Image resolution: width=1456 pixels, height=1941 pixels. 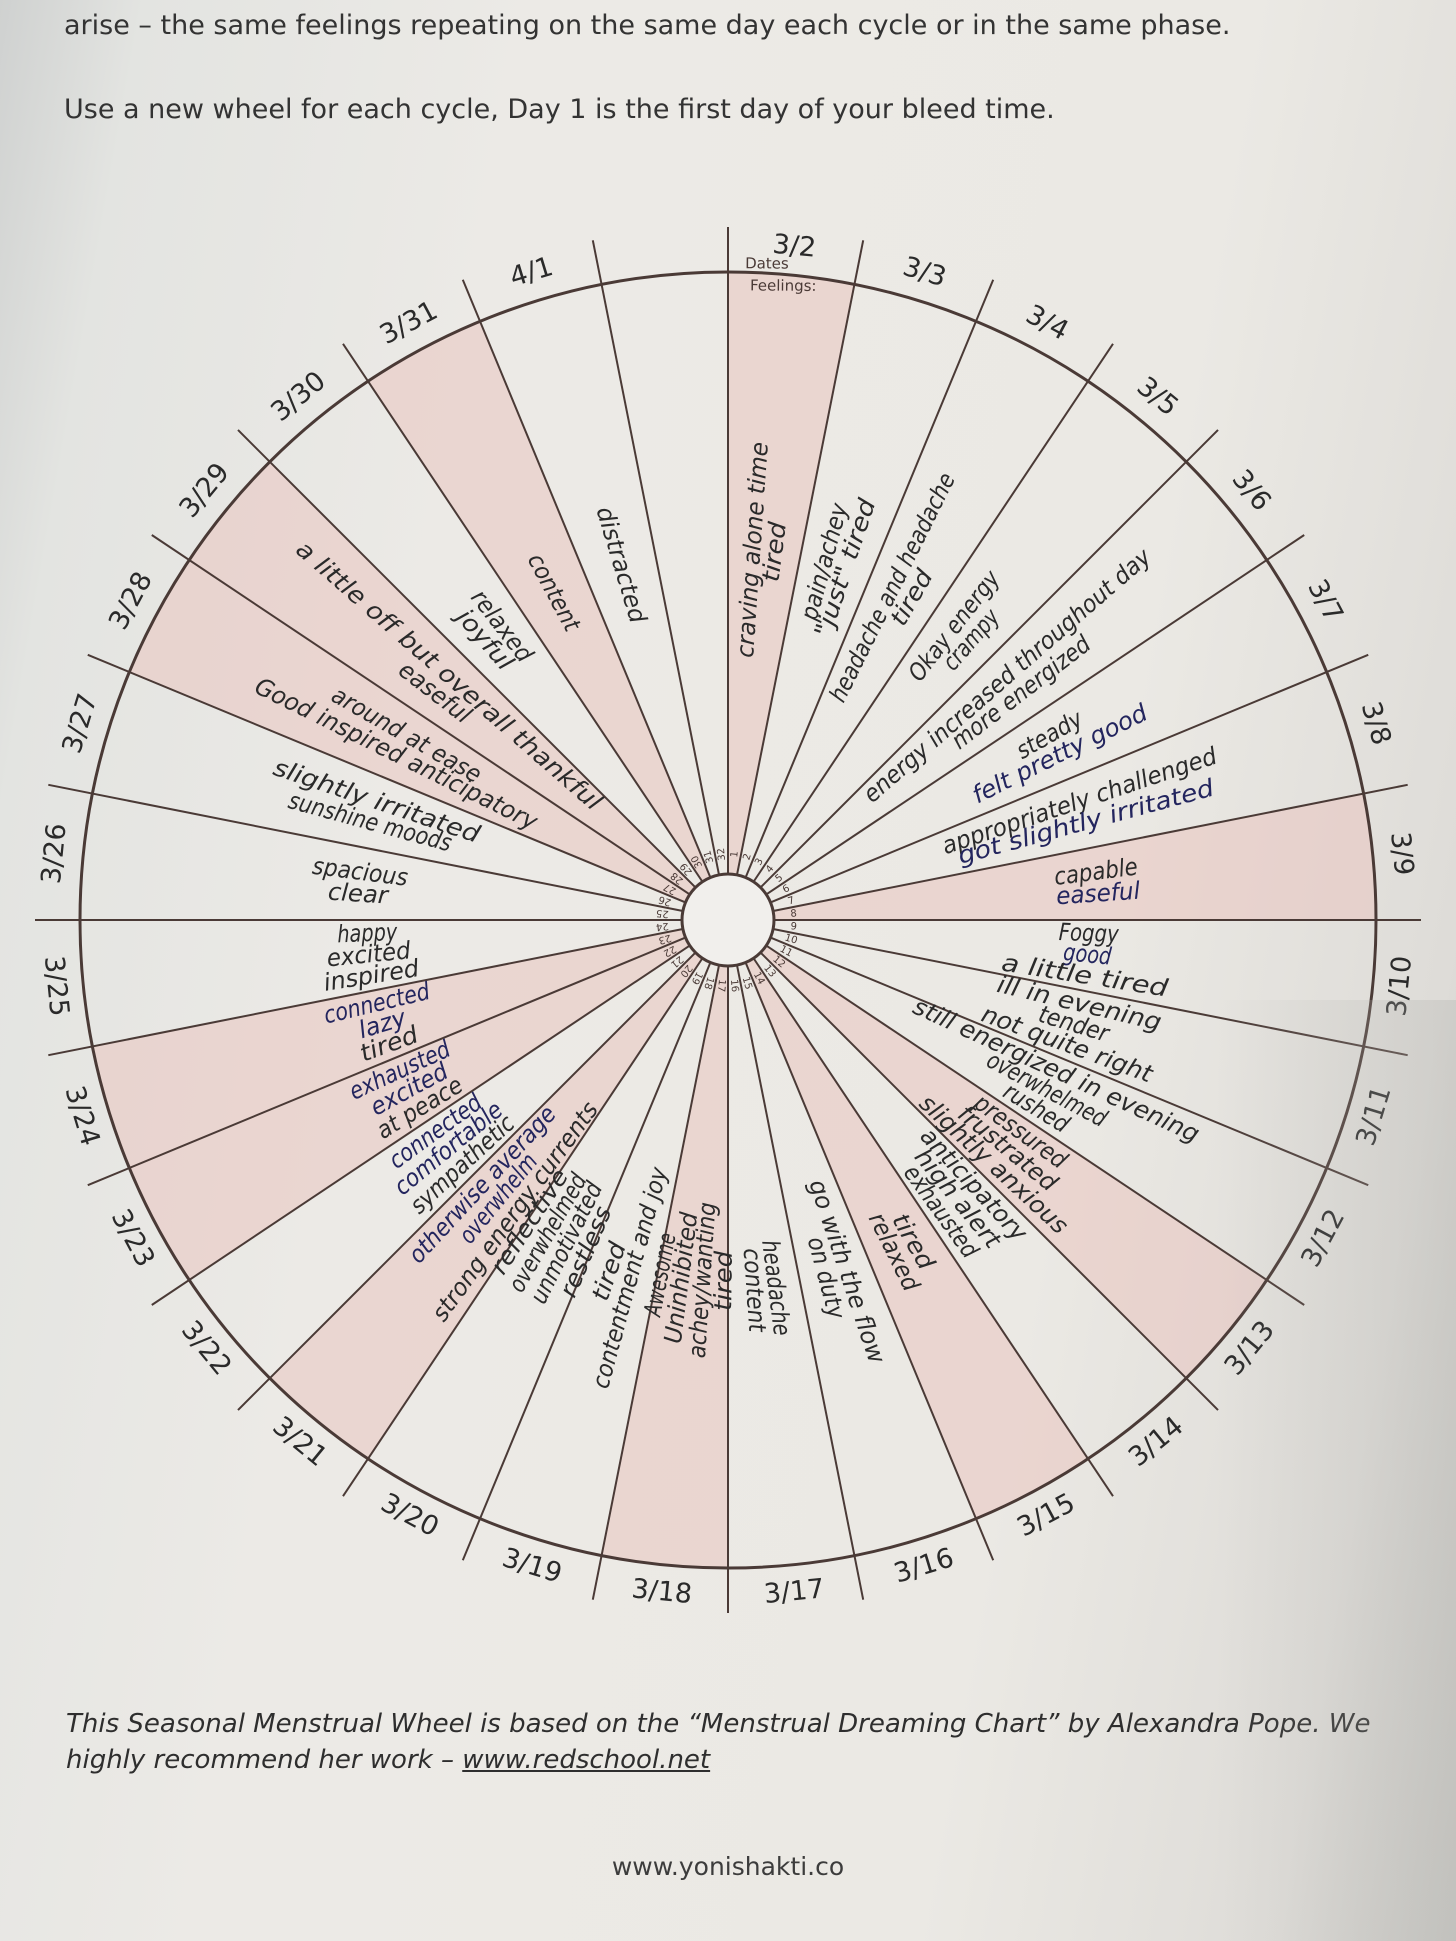 I want to click on feeling-note: easeful, so click(x=1098, y=894).